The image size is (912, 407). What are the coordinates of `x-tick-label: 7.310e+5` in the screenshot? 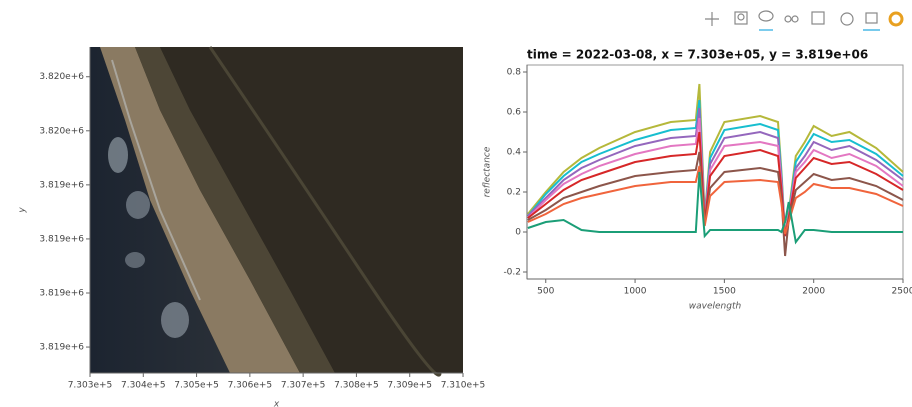 It's located at (463, 386).